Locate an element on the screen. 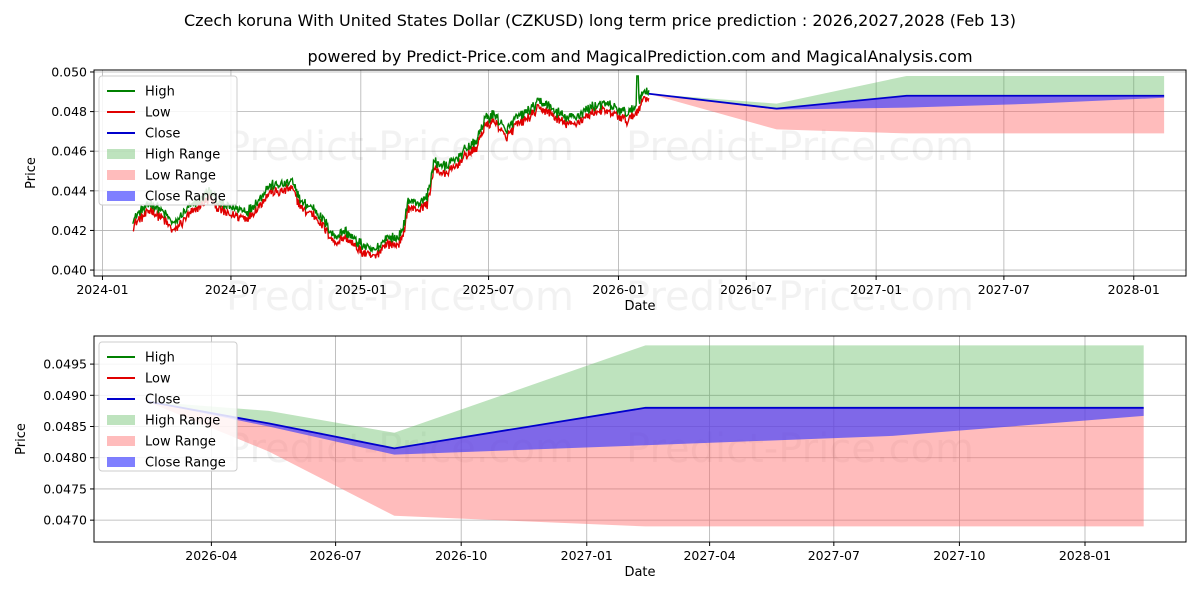 This screenshot has height=600, width=1200. low-history-line is located at coordinates (391, 177).